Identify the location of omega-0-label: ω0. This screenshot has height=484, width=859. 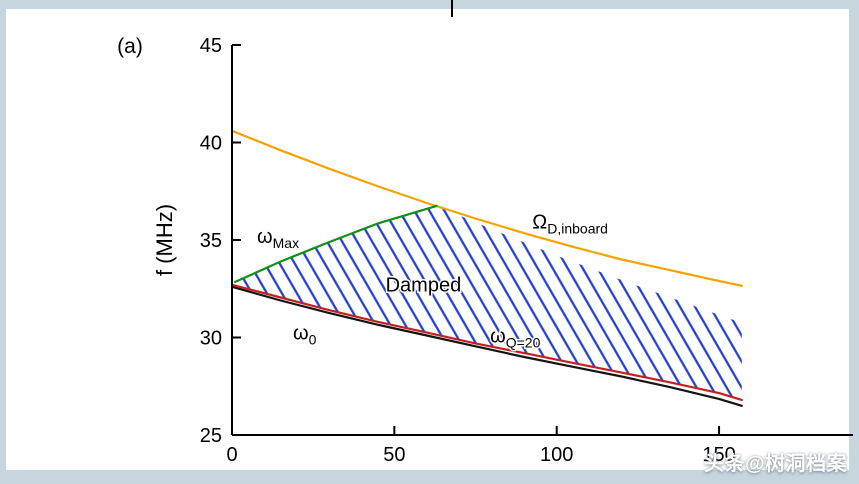
(305, 335).